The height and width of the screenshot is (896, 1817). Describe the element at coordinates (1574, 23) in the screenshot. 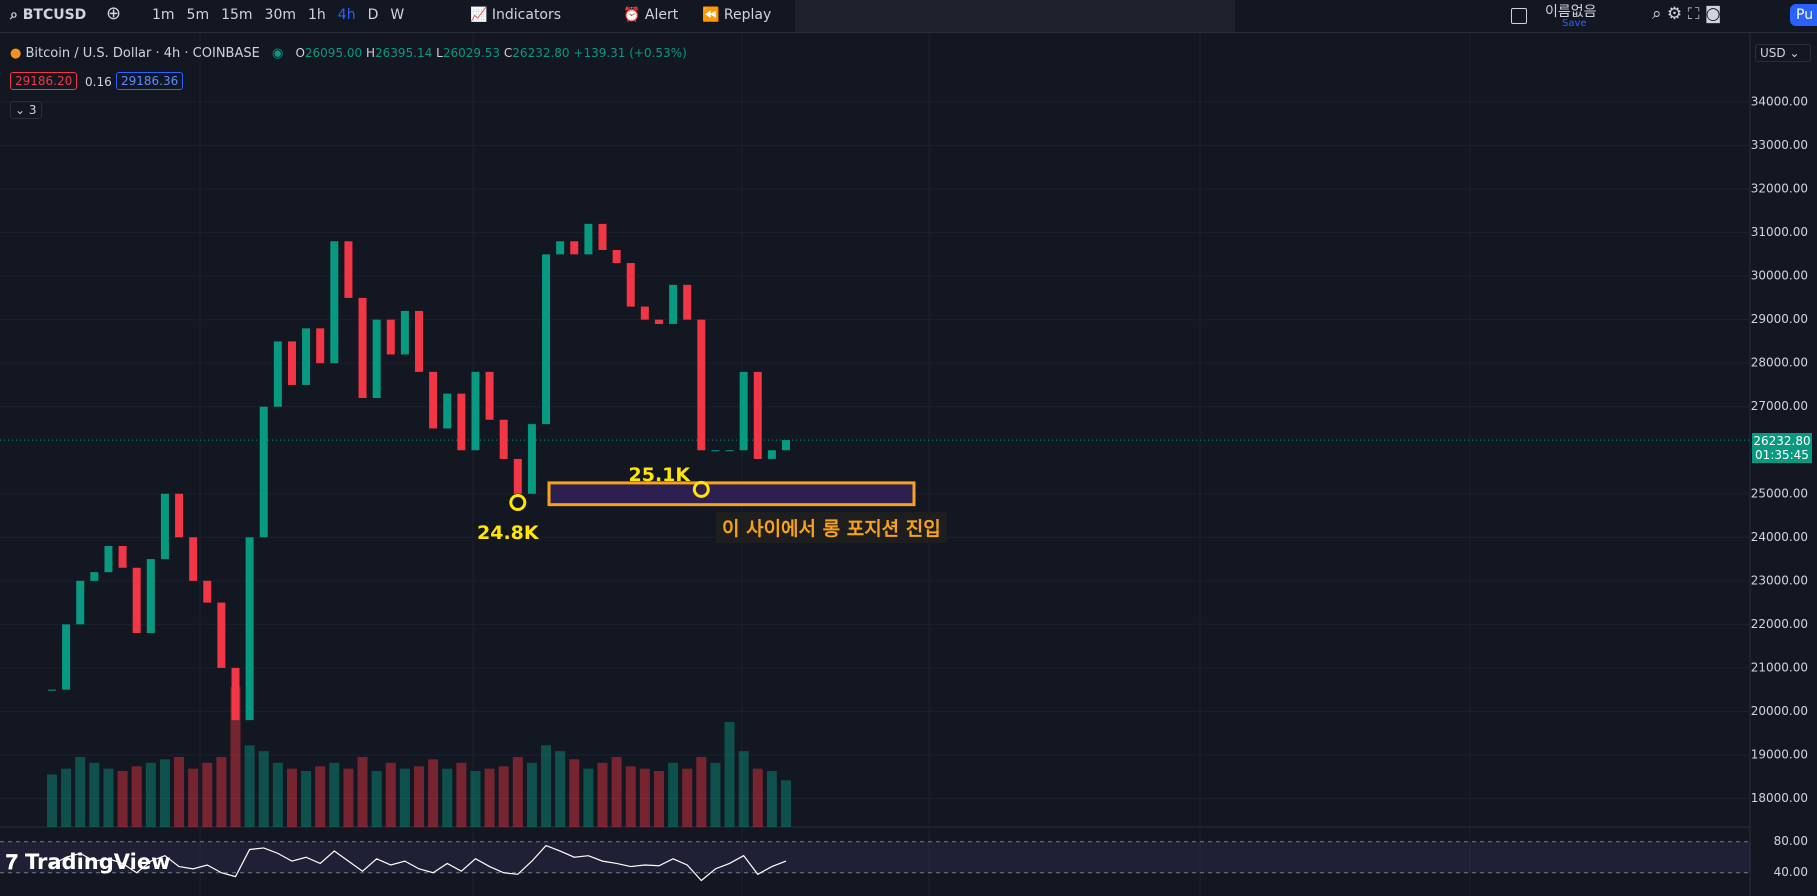

I see `save: Save` at that location.